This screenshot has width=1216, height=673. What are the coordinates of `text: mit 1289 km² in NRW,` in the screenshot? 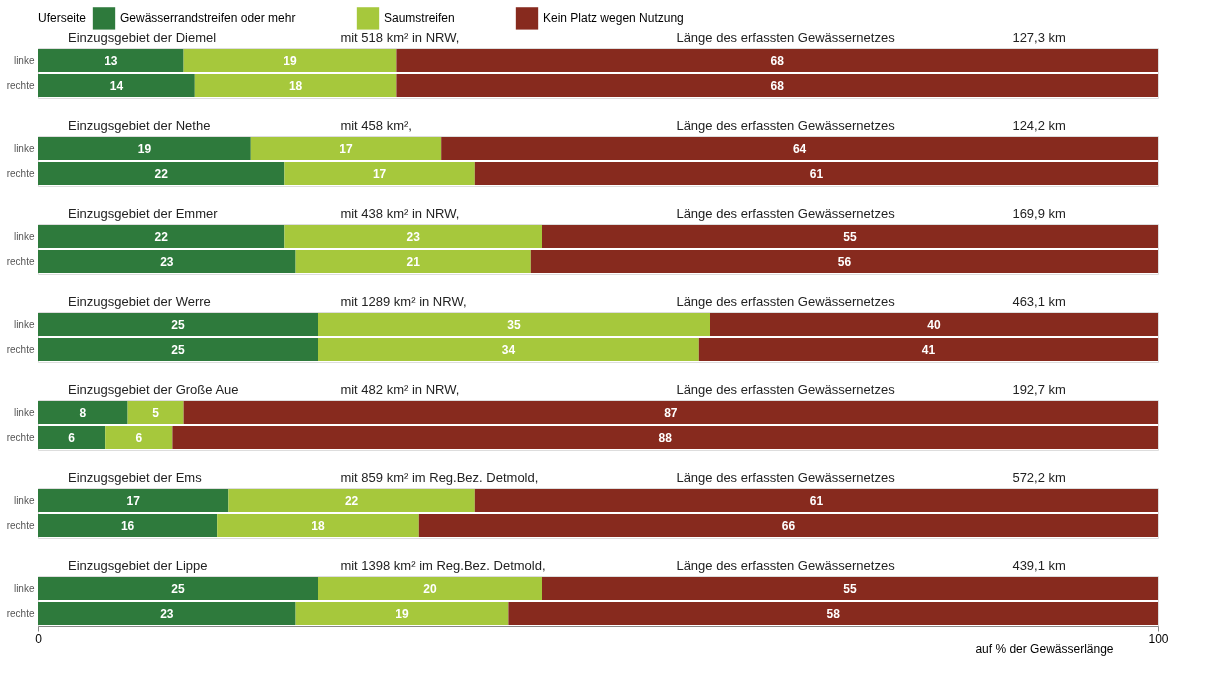 It's located at (403, 301).